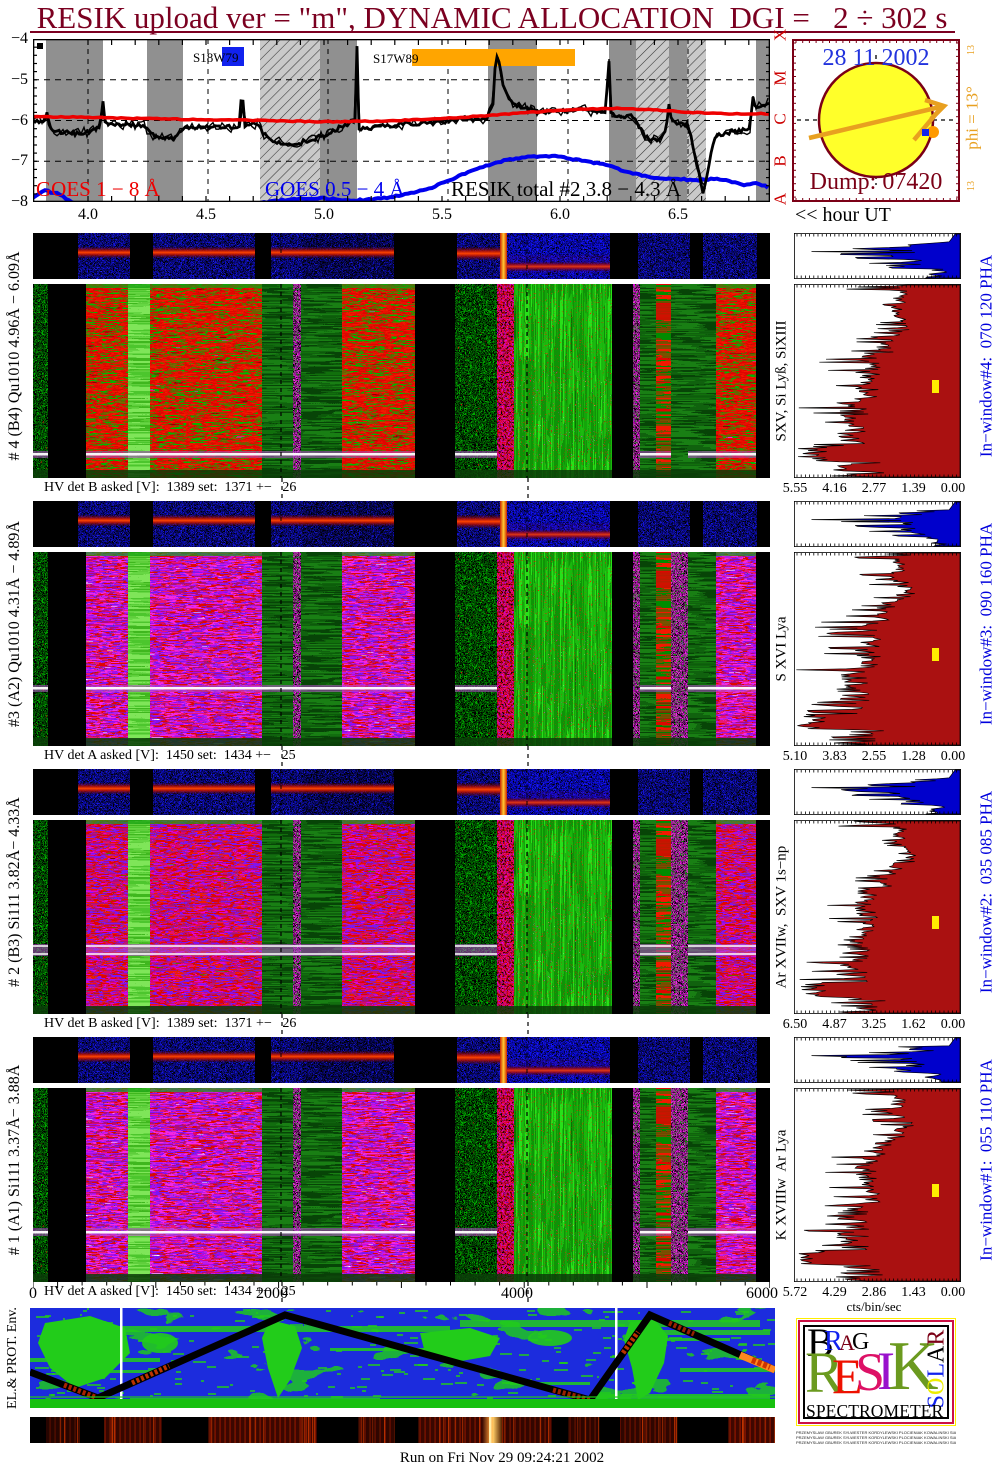 The image size is (1004, 1477). I want to click on svg-text: GOES 1 − 8 Å, so click(98, 189).